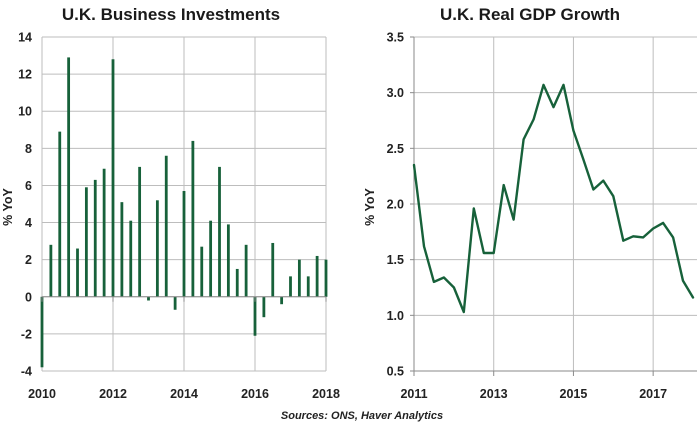  I want to click on investment-y-axis-label: % YoY, so click(8, 206).